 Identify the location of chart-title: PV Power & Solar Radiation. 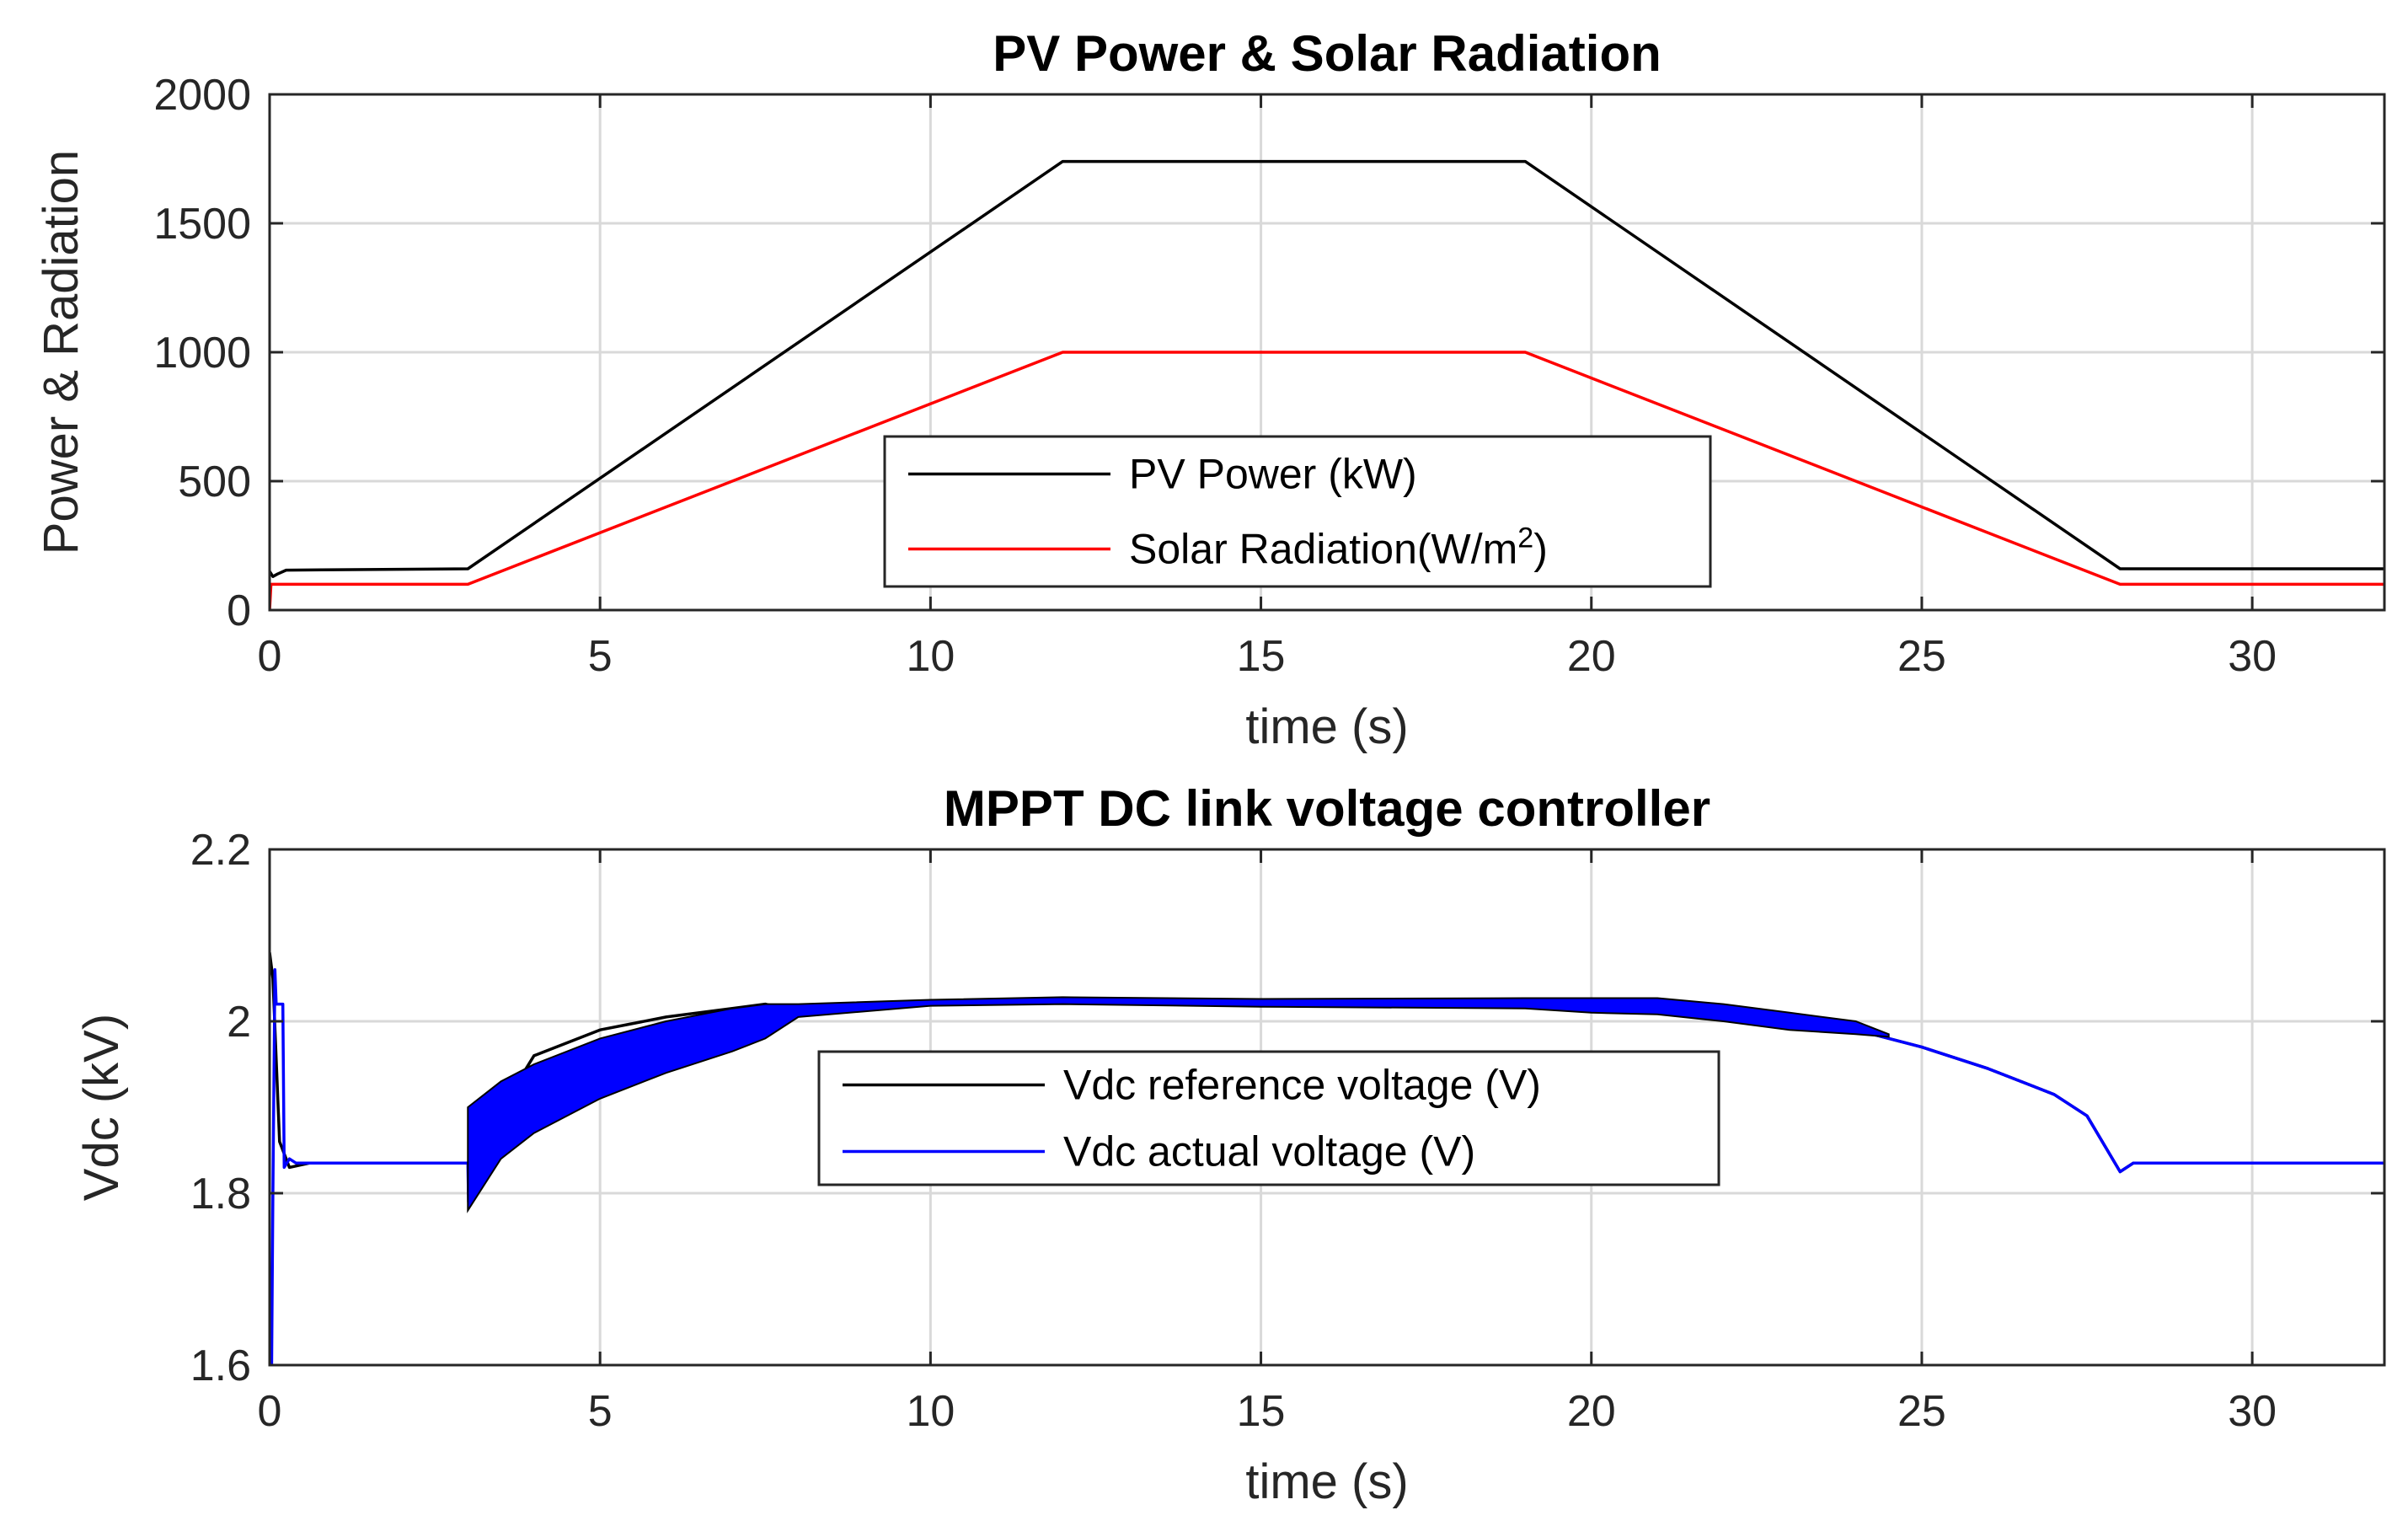
(1327, 53).